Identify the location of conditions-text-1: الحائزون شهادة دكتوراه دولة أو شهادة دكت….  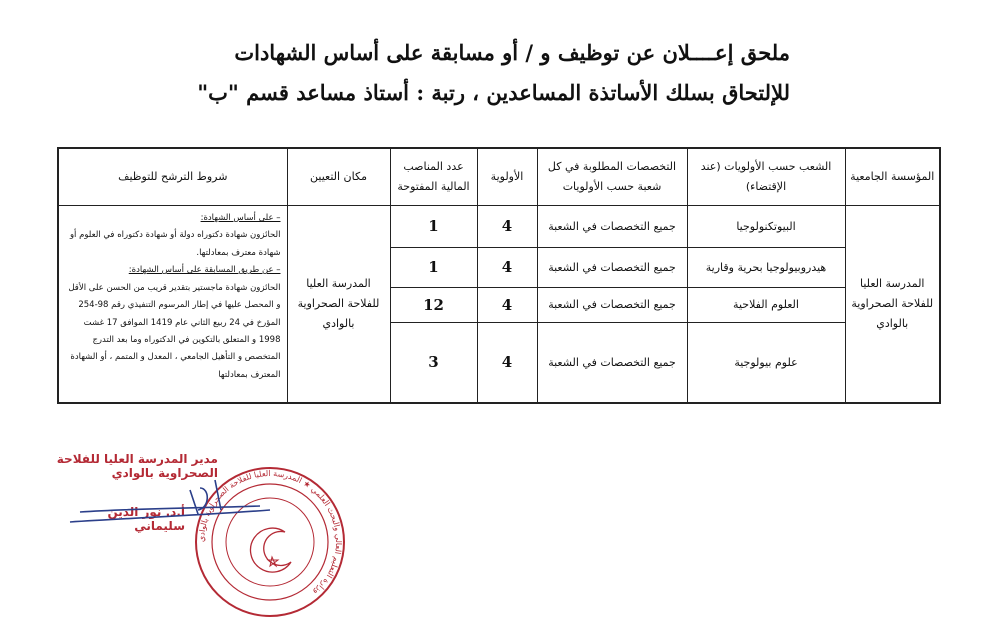
(175, 244).